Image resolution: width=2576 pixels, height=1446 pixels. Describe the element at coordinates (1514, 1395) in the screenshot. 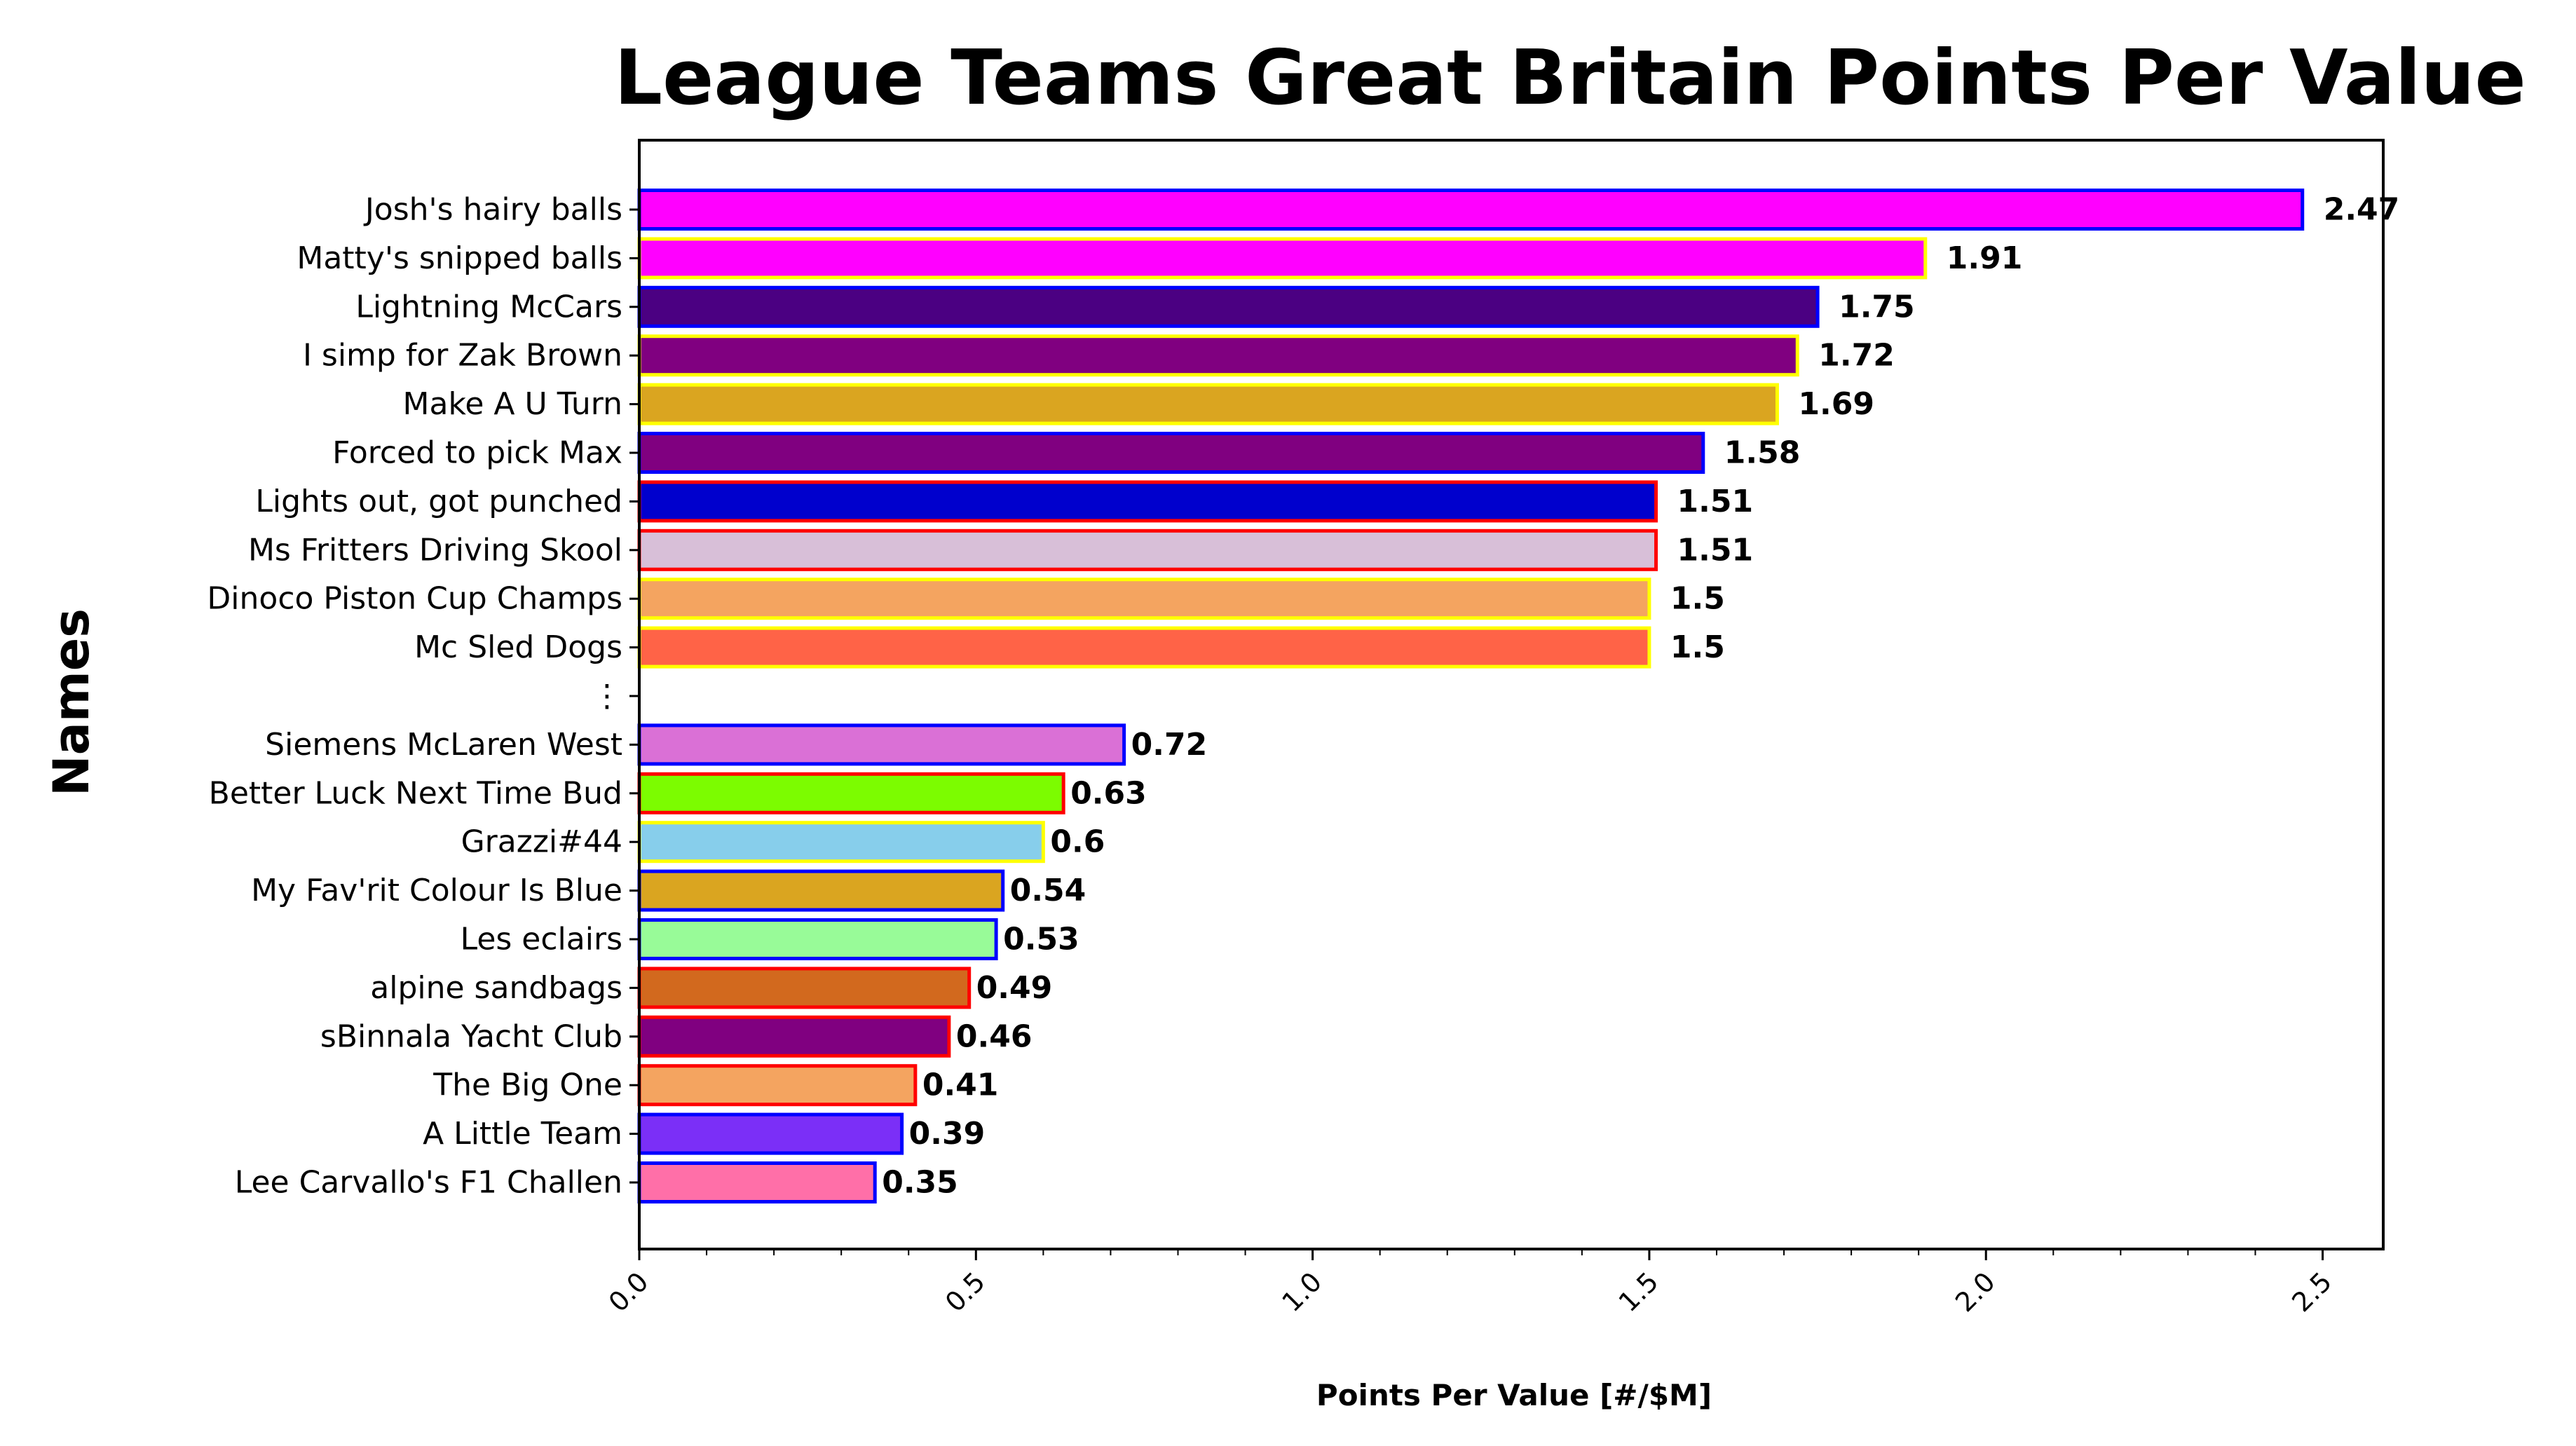

I see `x-axis-label: Points Per Value [#/$M]` at that location.